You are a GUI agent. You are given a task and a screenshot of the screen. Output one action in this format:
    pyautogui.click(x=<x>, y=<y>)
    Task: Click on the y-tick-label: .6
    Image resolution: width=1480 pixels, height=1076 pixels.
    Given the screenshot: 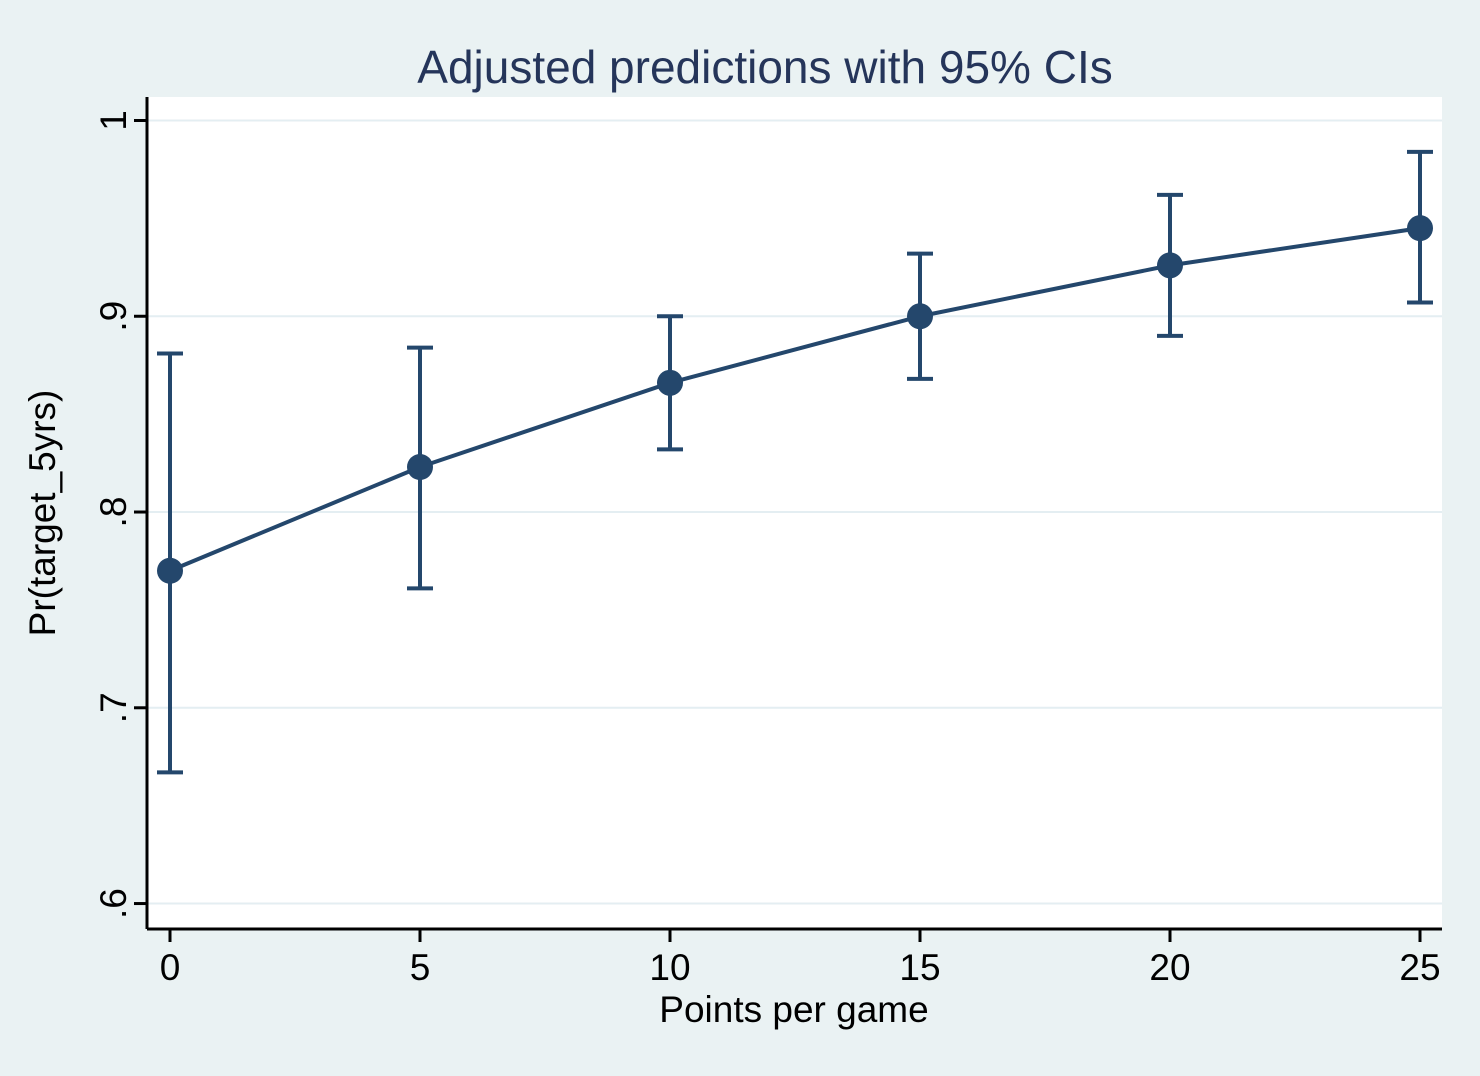 What is the action you would take?
    pyautogui.click(x=113, y=903)
    